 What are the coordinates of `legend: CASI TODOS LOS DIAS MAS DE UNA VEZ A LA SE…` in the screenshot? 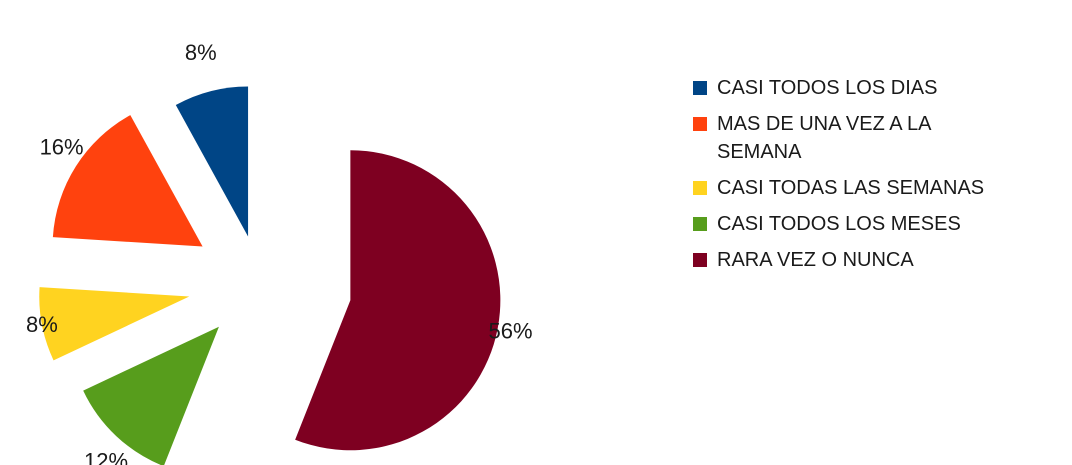 It's located at (838, 174).